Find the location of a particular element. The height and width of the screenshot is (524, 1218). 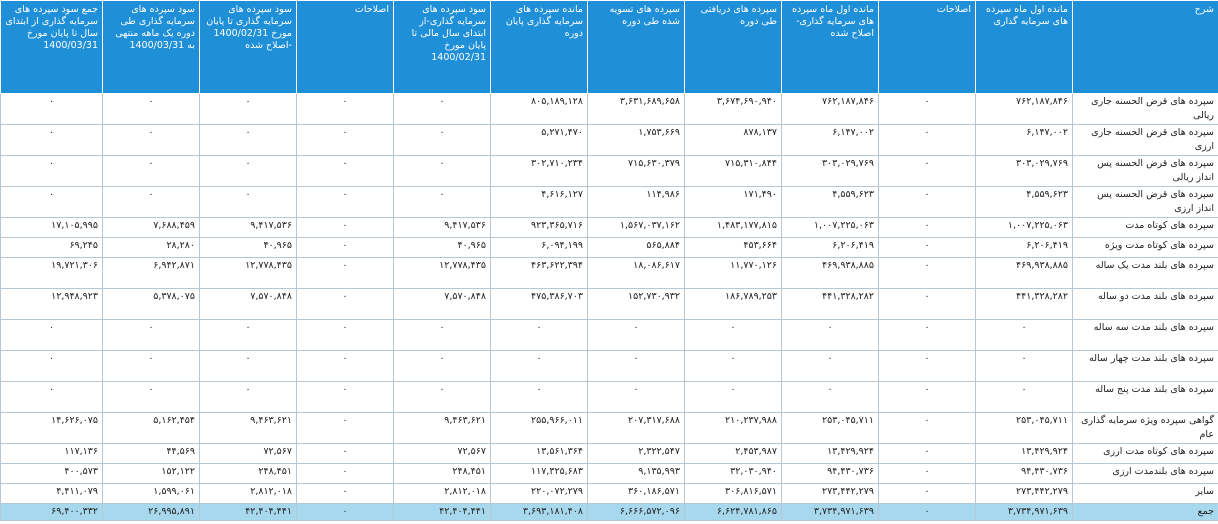

table-row: سپرده های بلند مدت چهار ساله ۰ ۰ ۰ ۰ ۰ ۰ ۰ ۰ ۰ ۰ ۰ is located at coordinates (609, 366).